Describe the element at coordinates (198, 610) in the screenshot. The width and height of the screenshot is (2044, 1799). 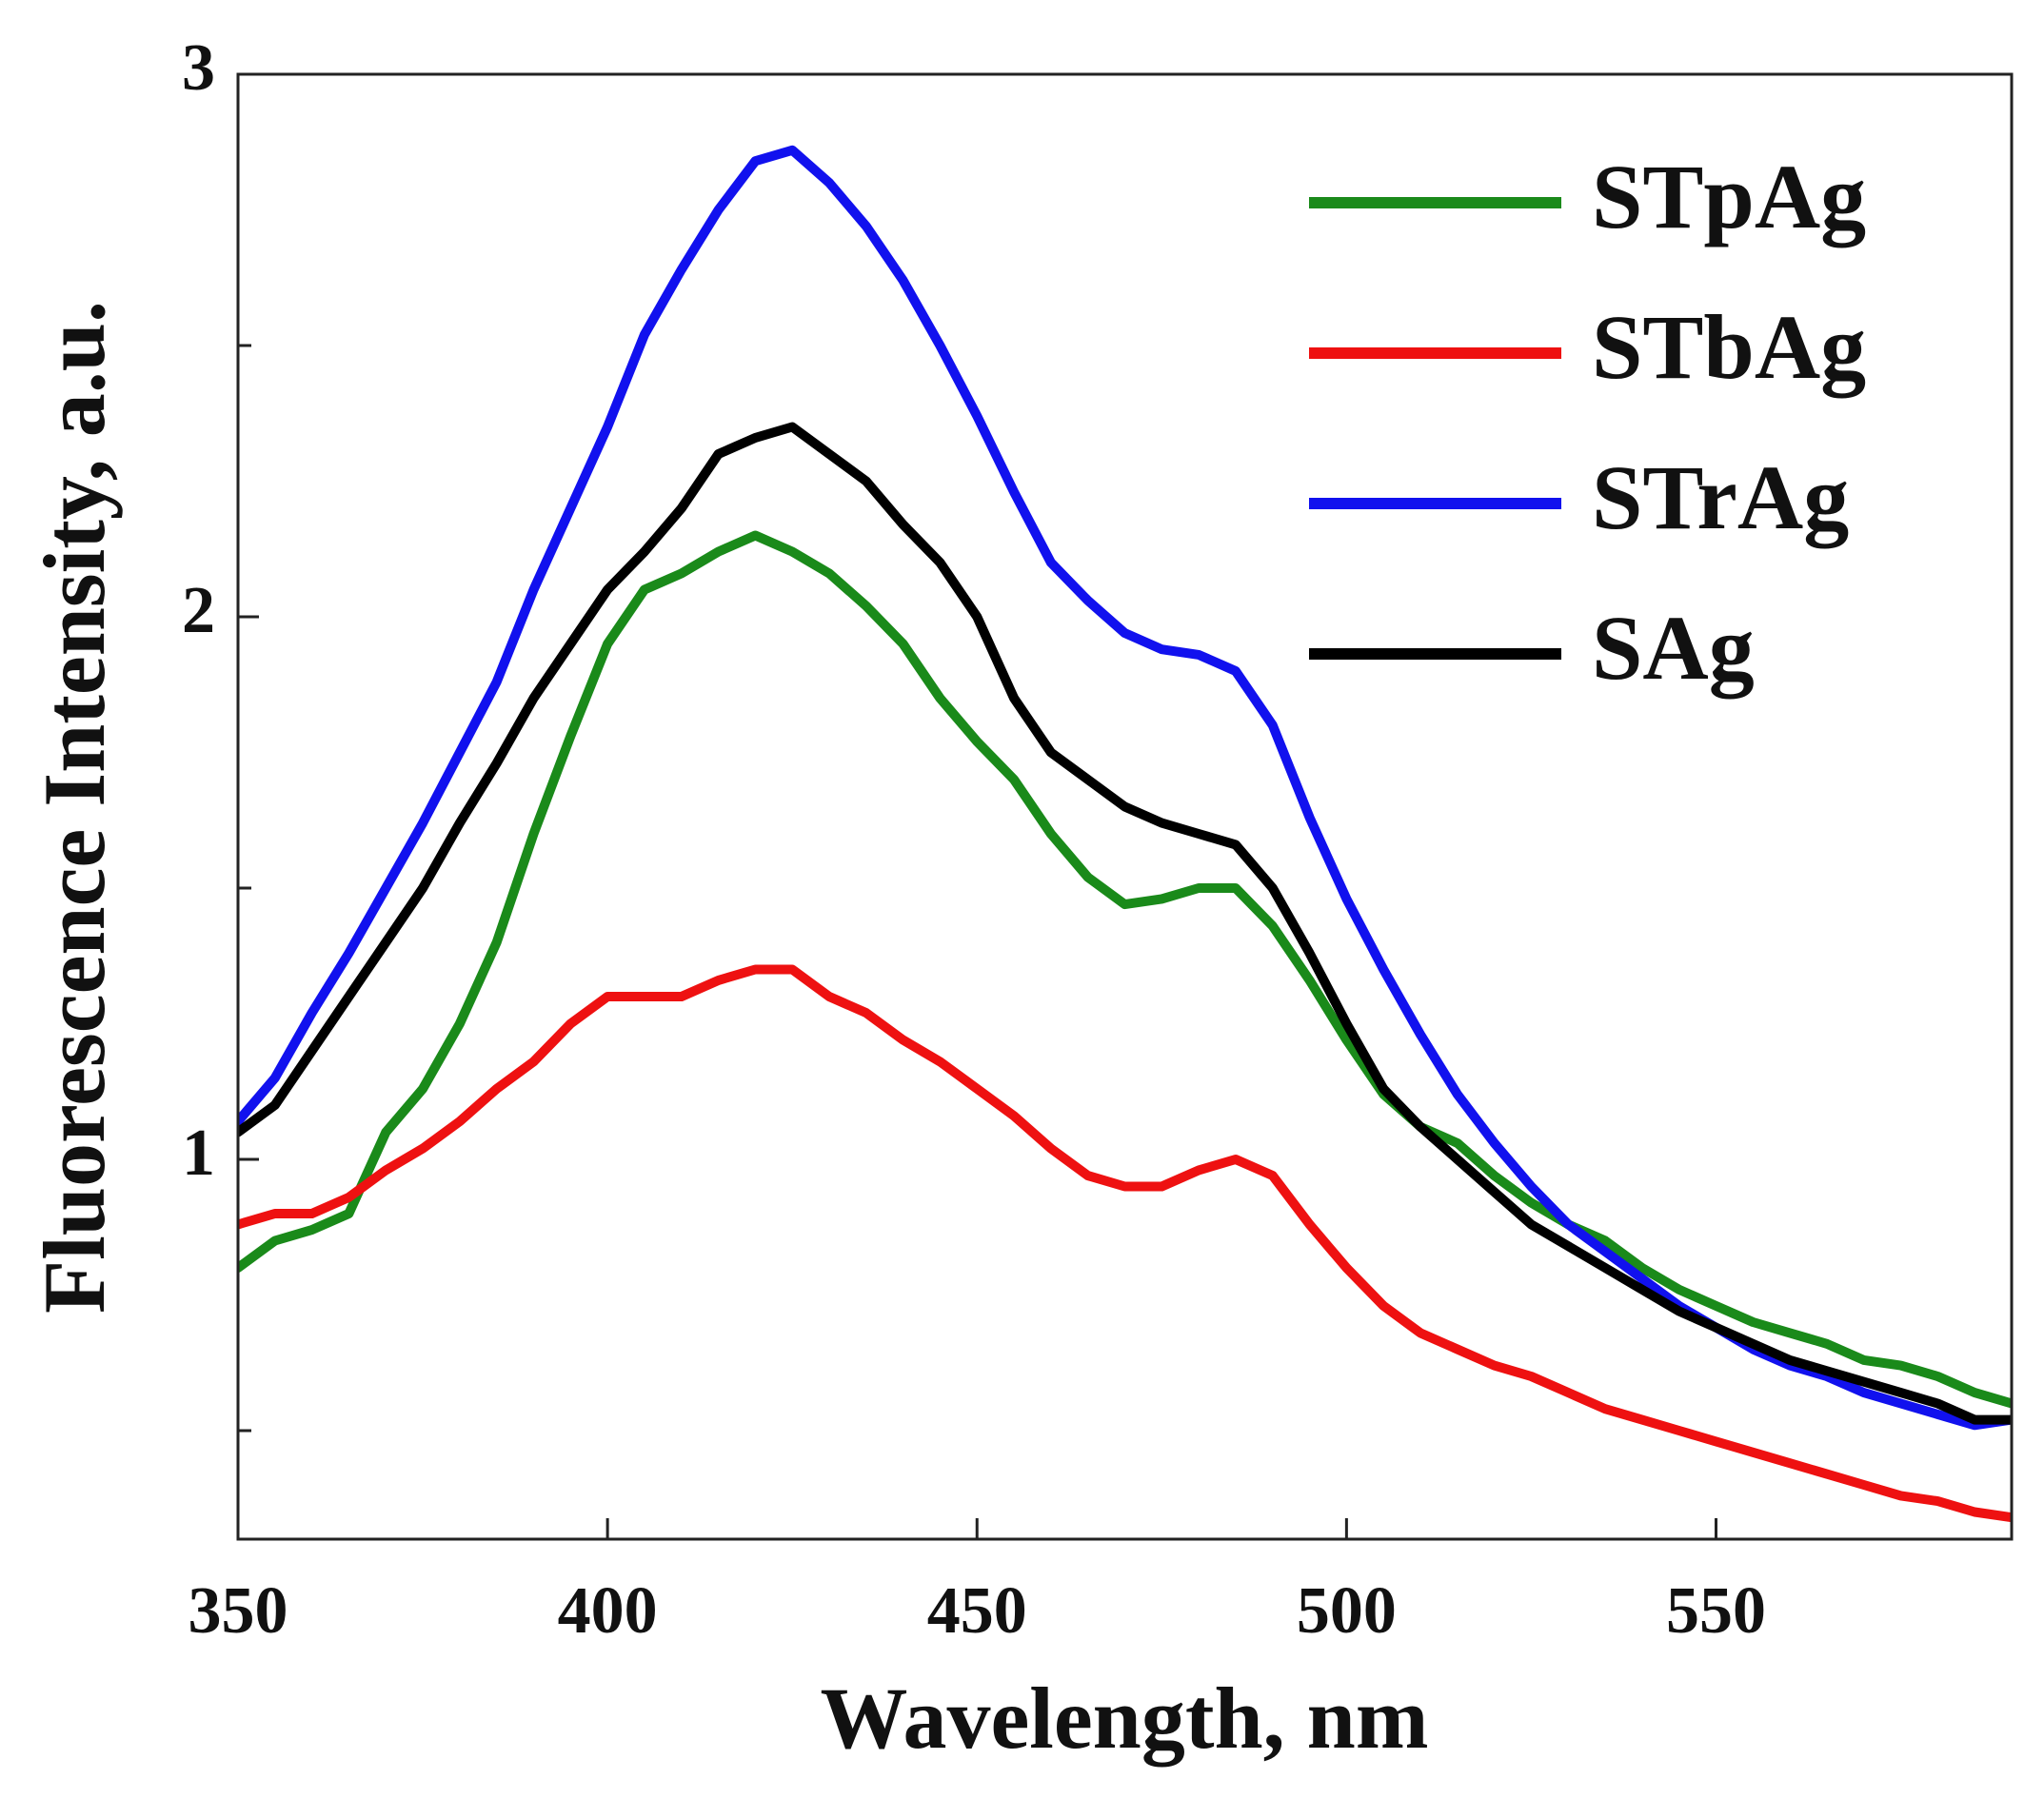
I see `y-tick-label: 2` at that location.